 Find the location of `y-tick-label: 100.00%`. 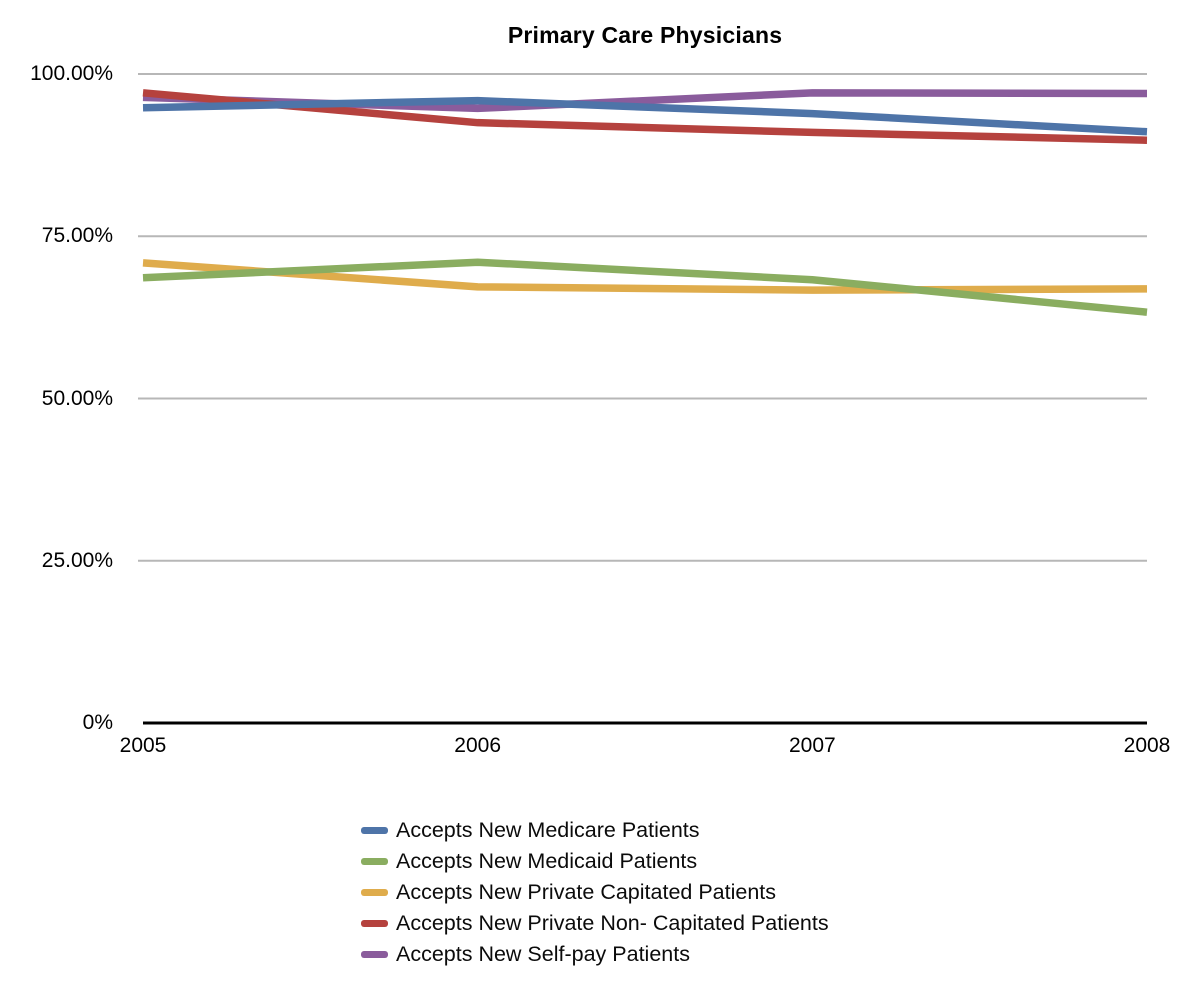

y-tick-label: 100.00% is located at coordinates (71, 73).